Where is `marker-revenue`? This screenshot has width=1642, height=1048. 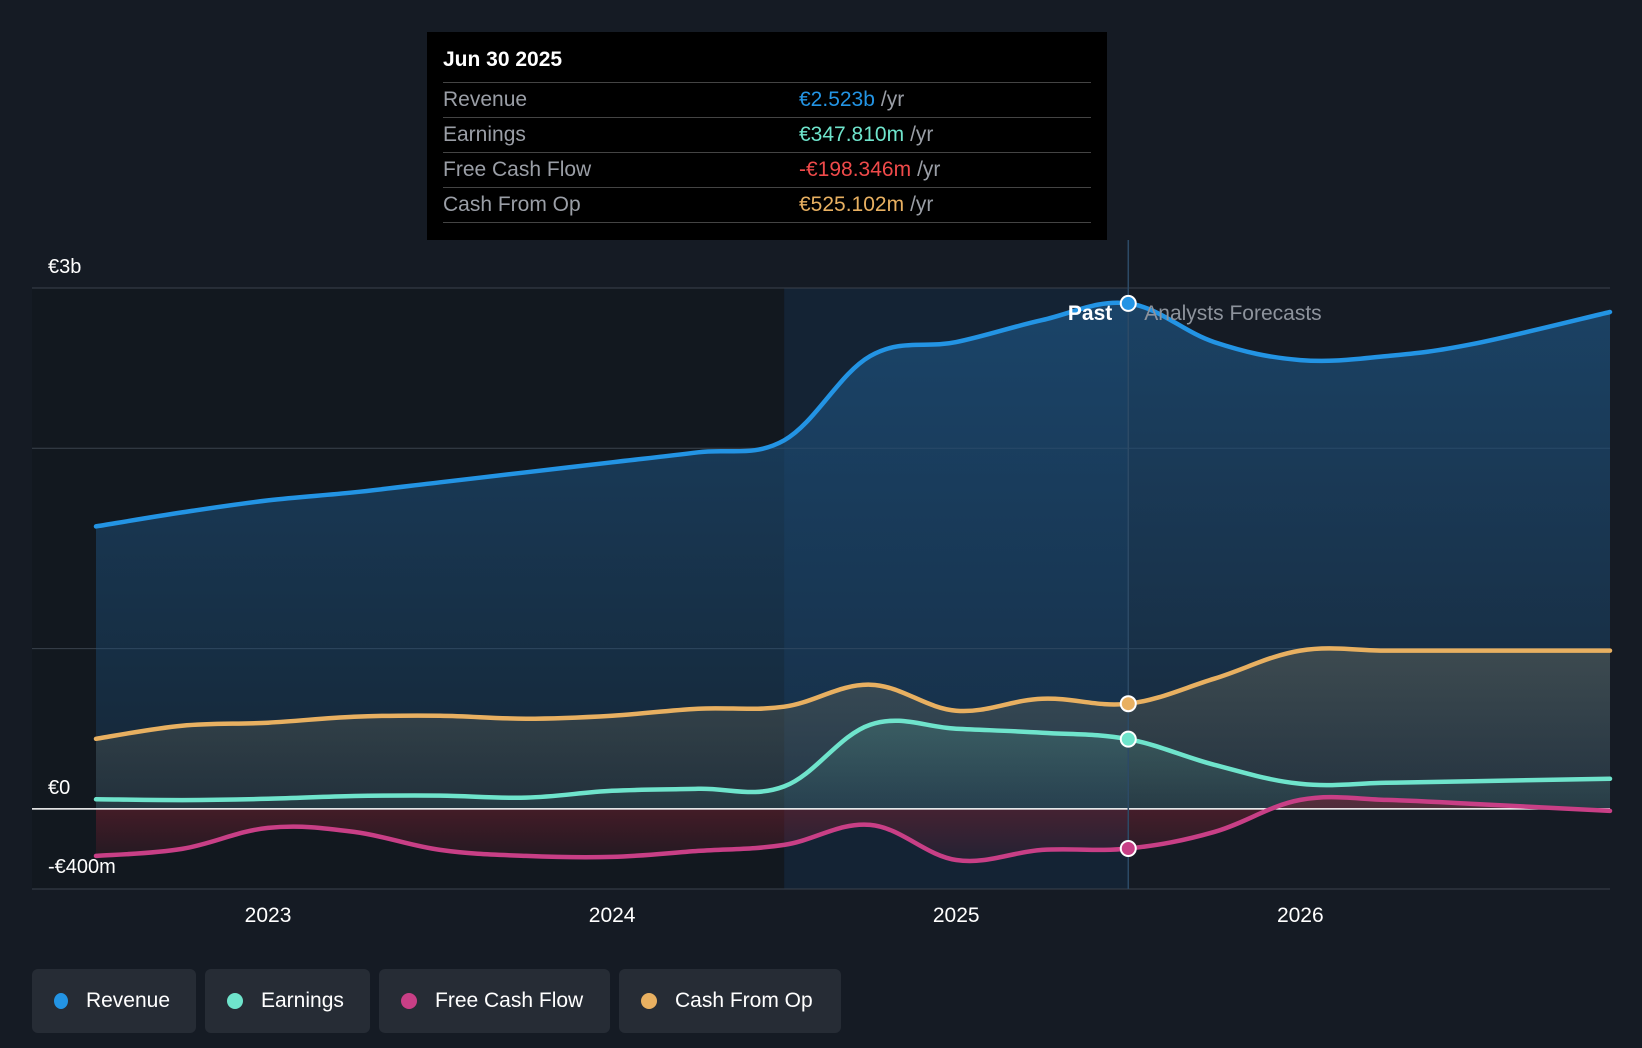 marker-revenue is located at coordinates (1128, 303).